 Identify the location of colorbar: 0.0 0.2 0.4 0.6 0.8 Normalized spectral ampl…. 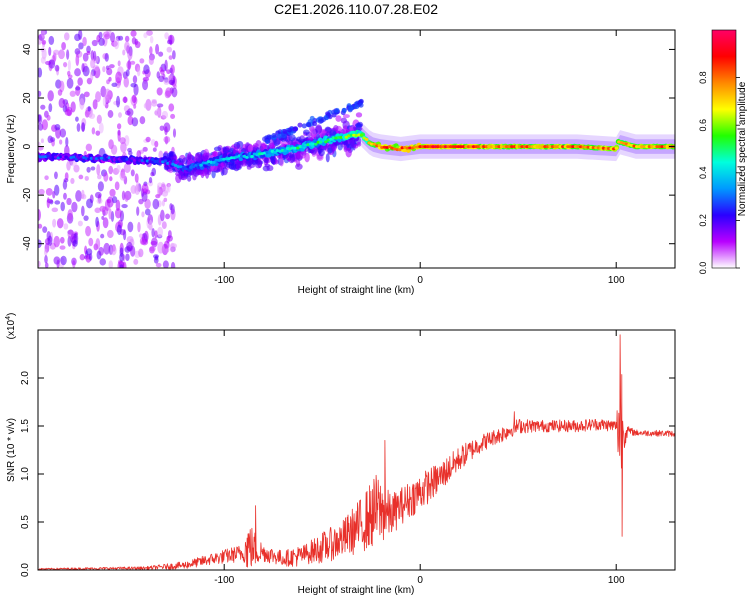
(723, 151).